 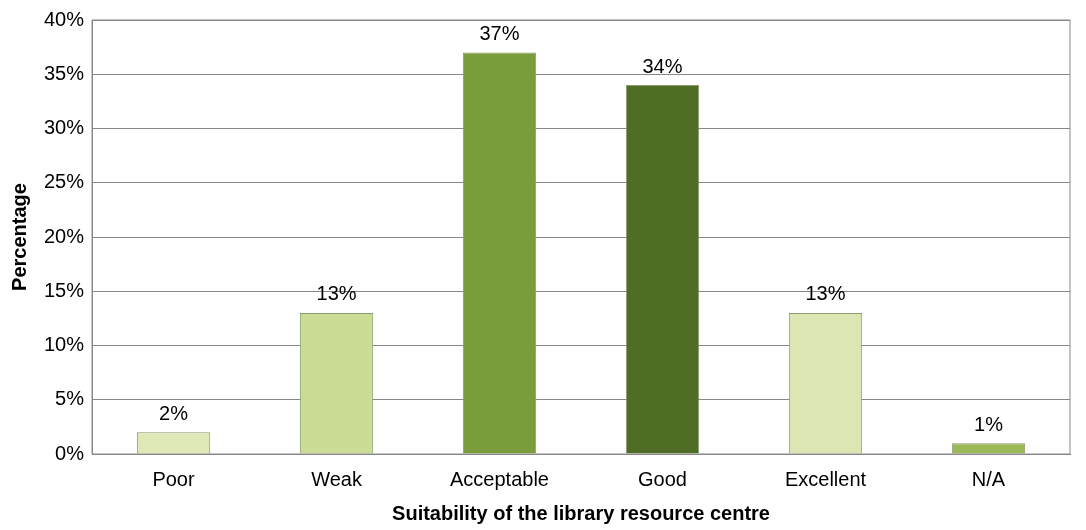 What do you see at coordinates (581, 512) in the screenshot?
I see `x-axis-title: Suitability of the library resource centre` at bounding box center [581, 512].